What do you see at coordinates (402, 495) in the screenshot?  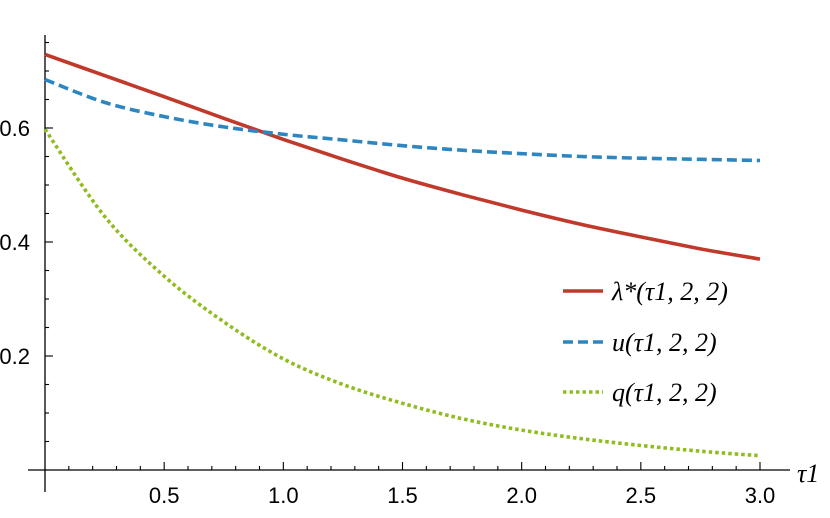 I see `x-tick-label: 1.5` at bounding box center [402, 495].